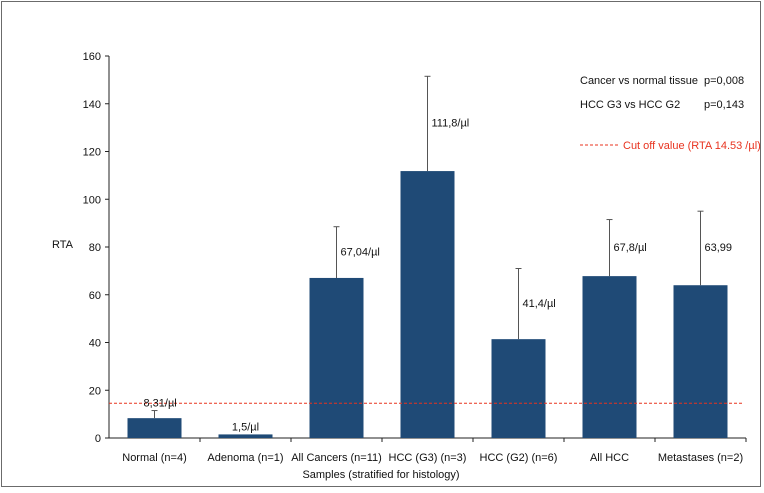 This screenshot has width=764, height=493. What do you see at coordinates (95, 296) in the screenshot?
I see `y-tick-label: 60` at bounding box center [95, 296].